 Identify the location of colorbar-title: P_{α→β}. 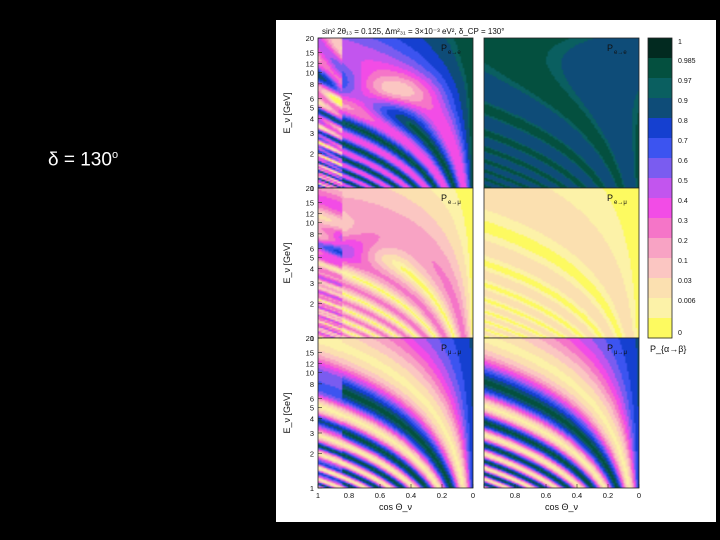
(668, 349).